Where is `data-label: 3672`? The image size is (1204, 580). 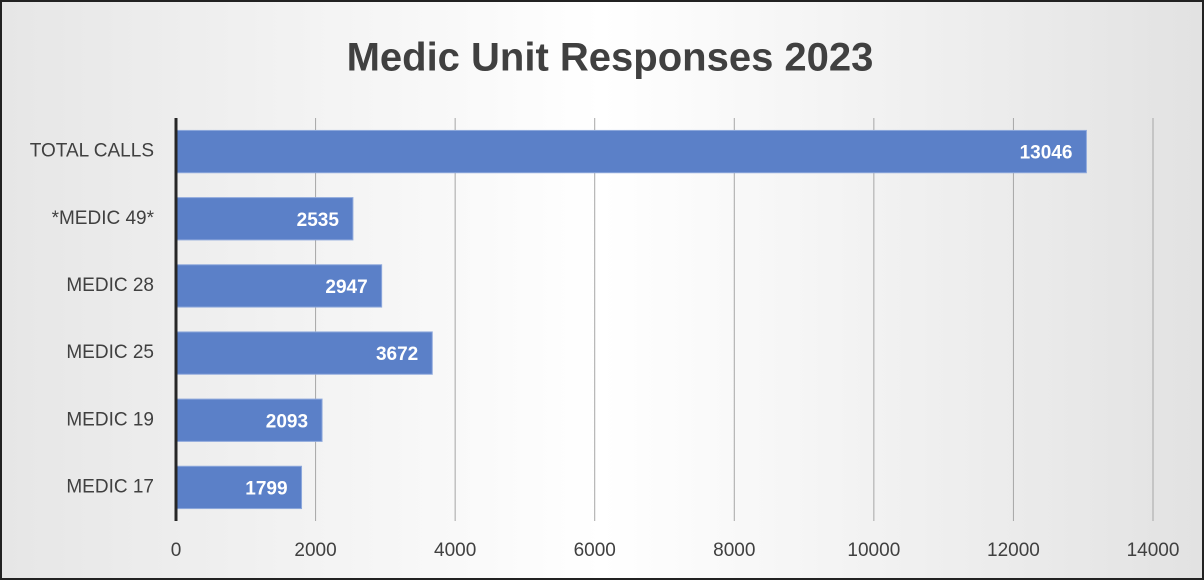
data-label: 3672 is located at coordinates (397, 354).